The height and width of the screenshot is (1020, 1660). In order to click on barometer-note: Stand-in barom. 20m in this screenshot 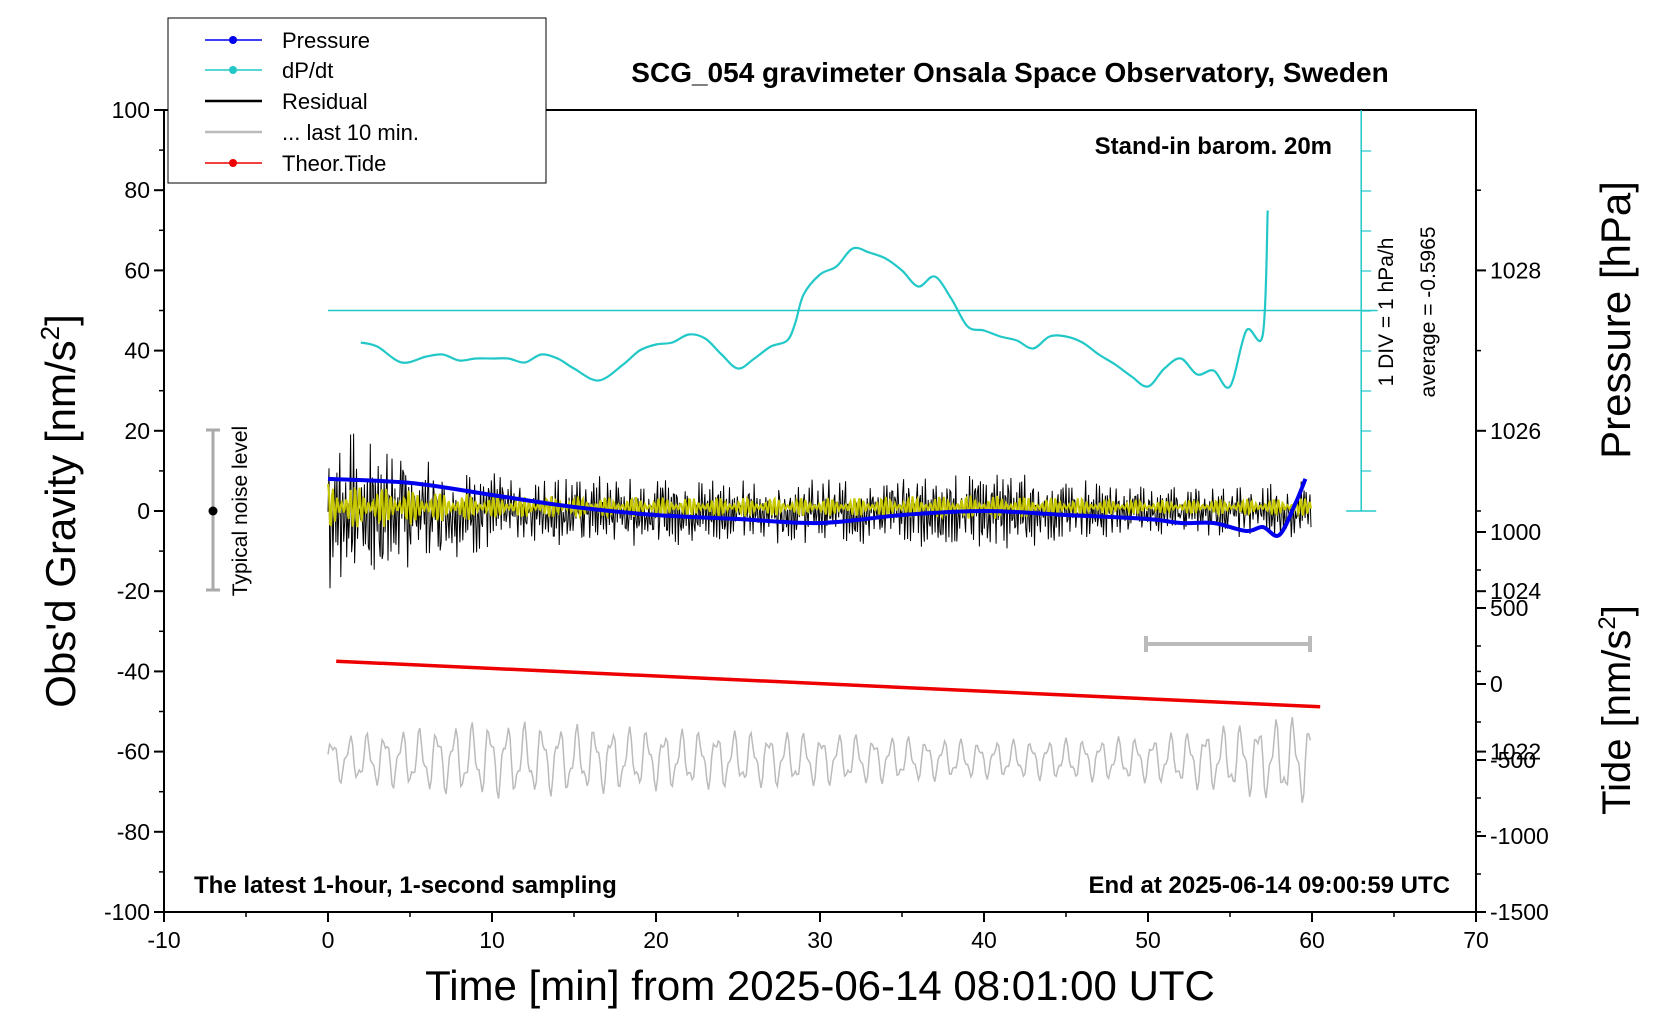, I will do `click(1213, 146)`.